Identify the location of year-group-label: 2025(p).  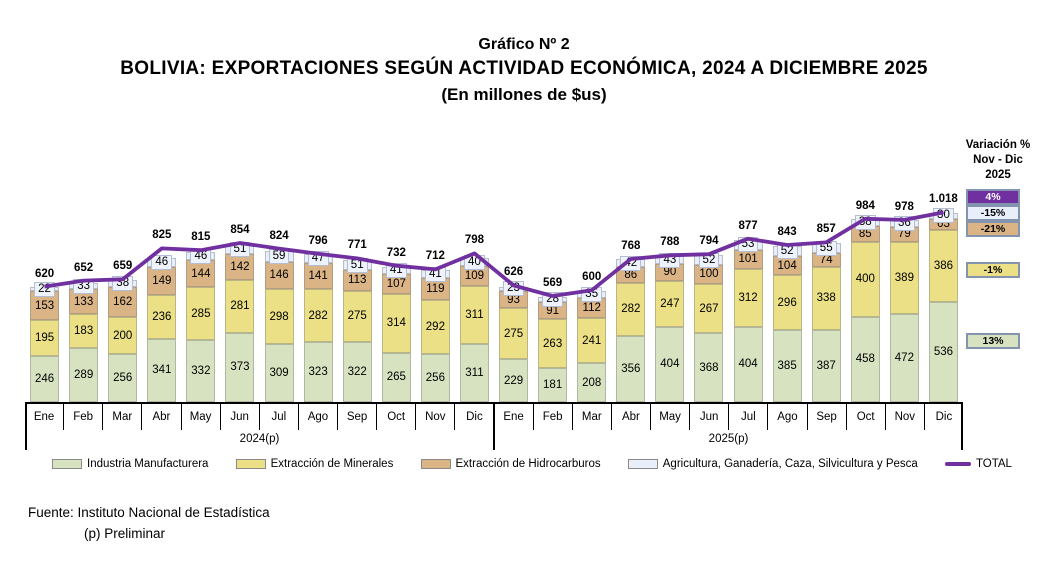
(728, 439).